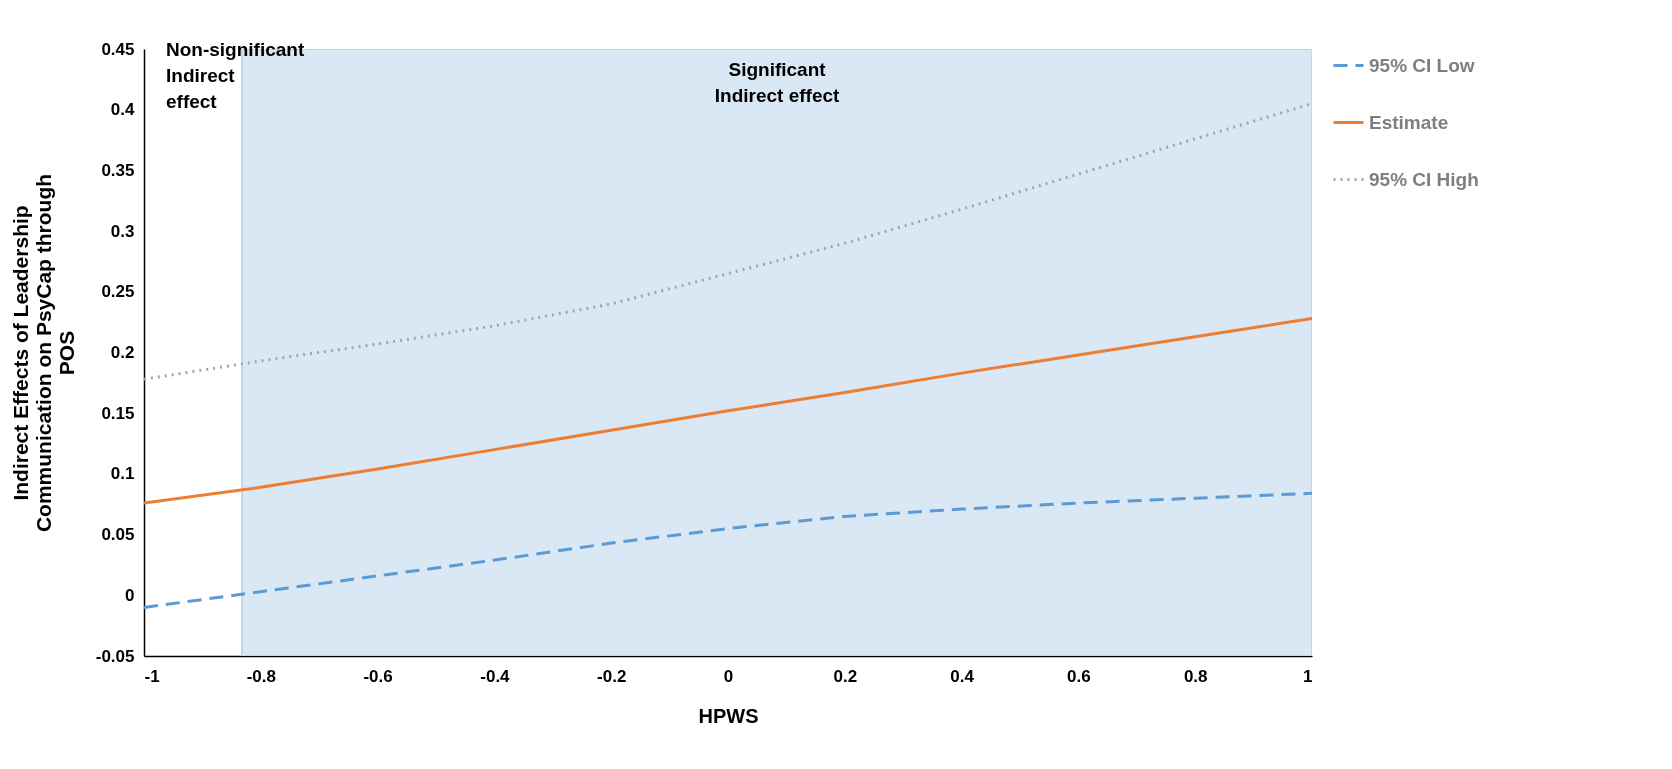 This screenshot has width=1672, height=769. Describe the element at coordinates (845, 676) in the screenshot. I see `x-tick-label: 0.2` at that location.